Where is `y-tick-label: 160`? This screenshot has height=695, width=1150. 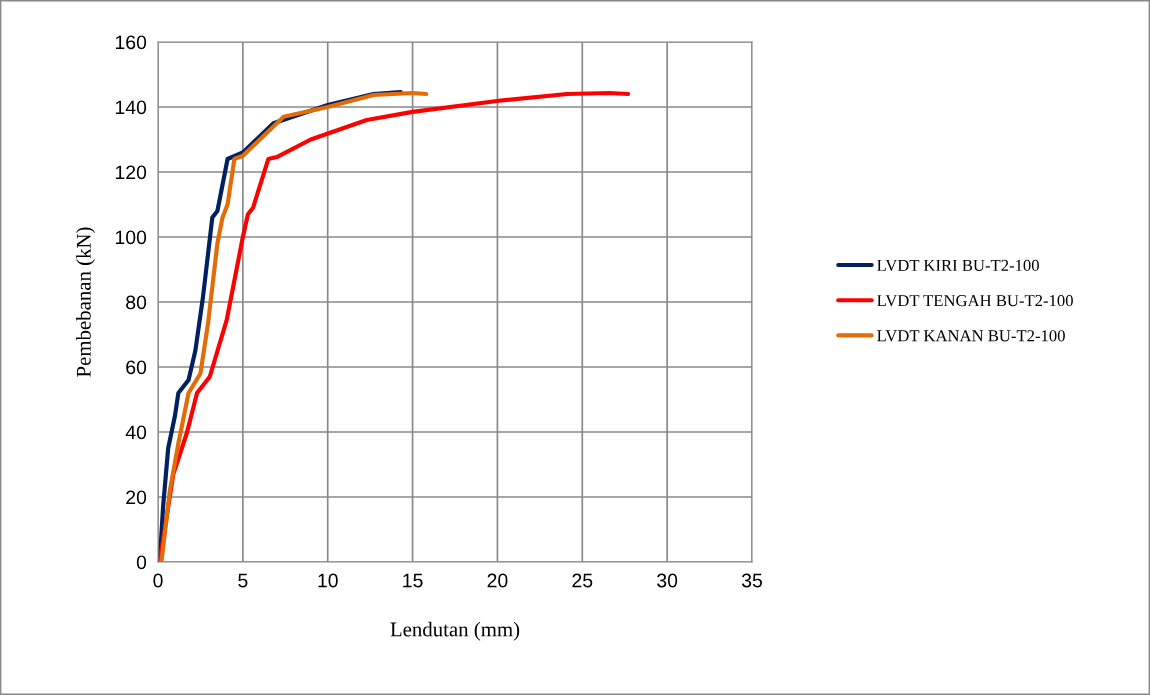
y-tick-label: 160 is located at coordinates (131, 42).